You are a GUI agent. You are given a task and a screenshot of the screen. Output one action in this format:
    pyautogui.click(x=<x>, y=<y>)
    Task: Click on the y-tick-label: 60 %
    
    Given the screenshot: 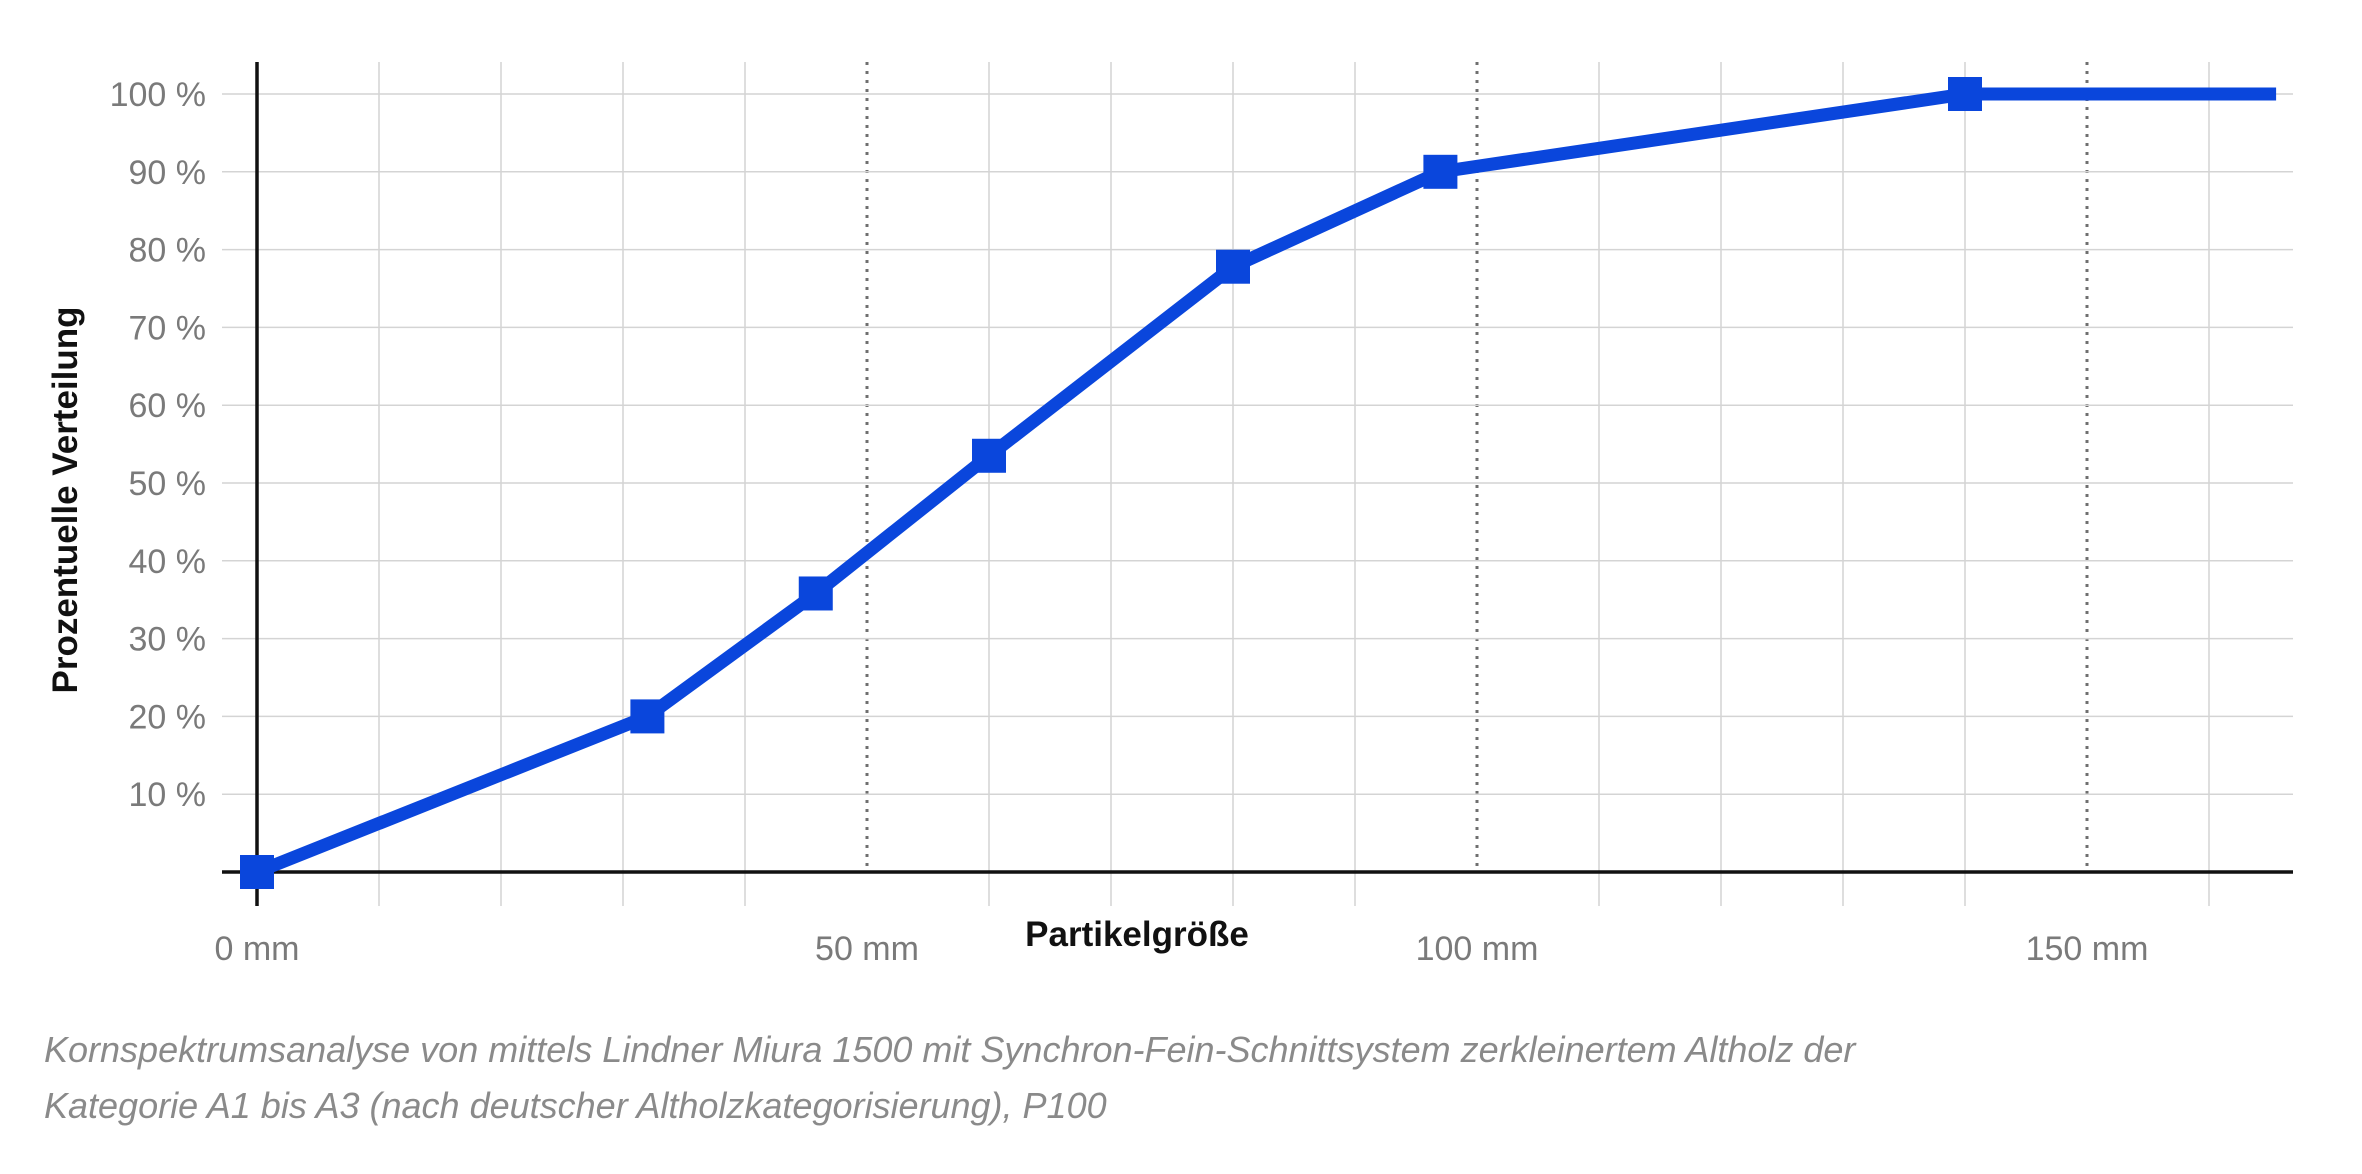 What is the action you would take?
    pyautogui.click(x=168, y=406)
    